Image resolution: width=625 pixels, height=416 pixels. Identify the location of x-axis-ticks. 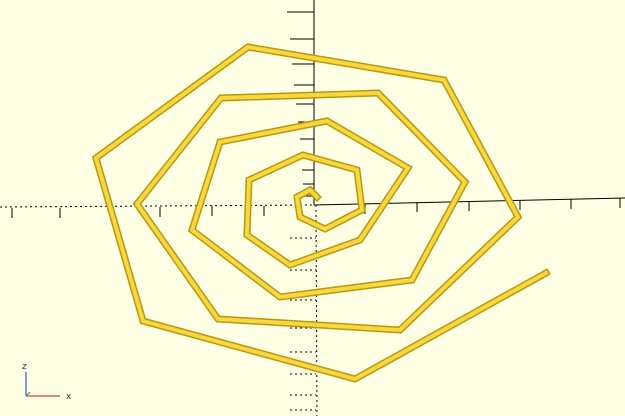
(316, 208).